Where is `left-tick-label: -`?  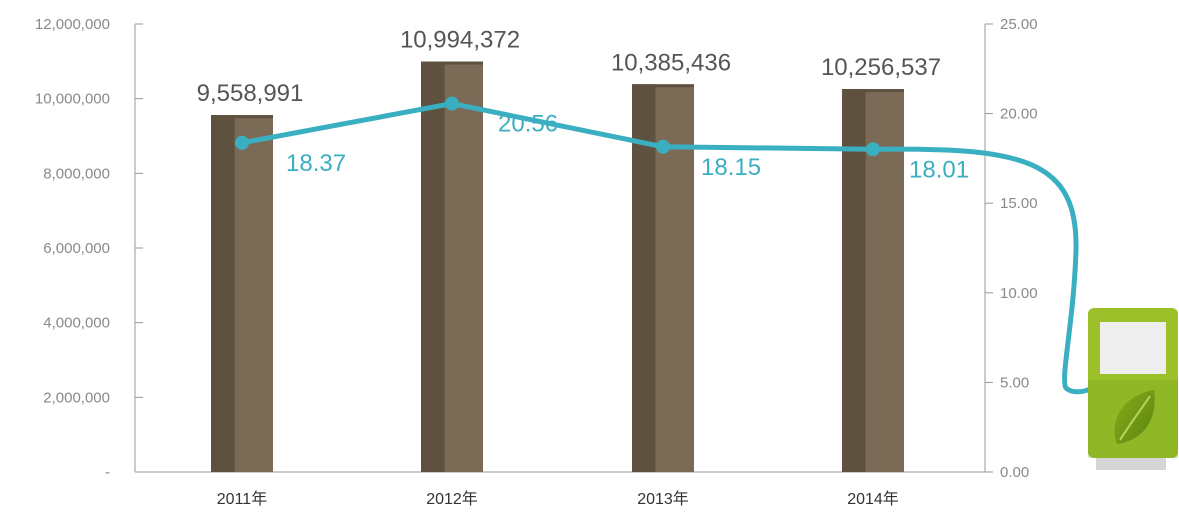 left-tick-label: - is located at coordinates (107, 472).